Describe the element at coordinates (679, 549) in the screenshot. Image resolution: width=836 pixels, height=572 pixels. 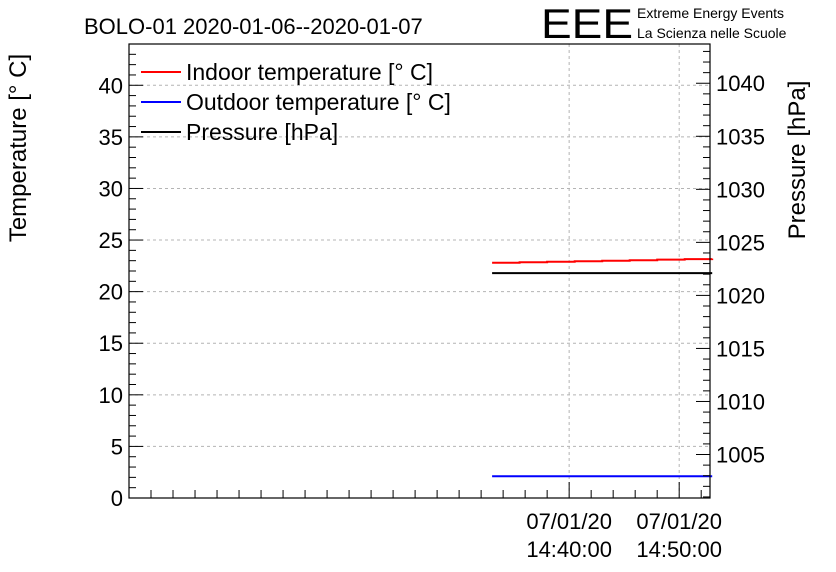
I see `x-tick-time: 14:50:00` at that location.